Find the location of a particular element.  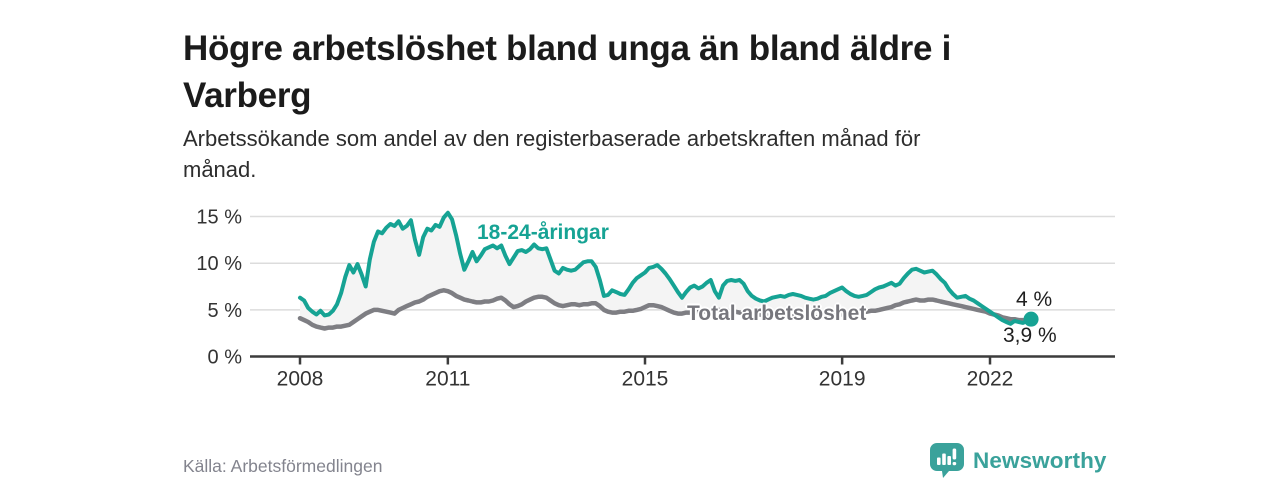

between-series-fill is located at coordinates (666, 270).